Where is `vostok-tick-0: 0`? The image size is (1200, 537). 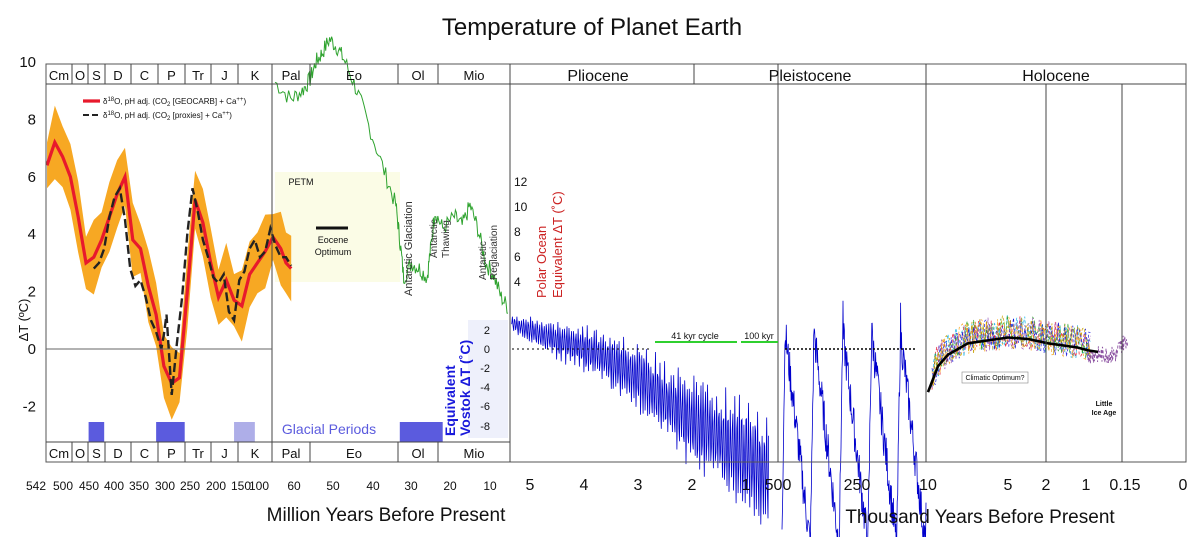
vostok-tick-0: 0 is located at coordinates (487, 350).